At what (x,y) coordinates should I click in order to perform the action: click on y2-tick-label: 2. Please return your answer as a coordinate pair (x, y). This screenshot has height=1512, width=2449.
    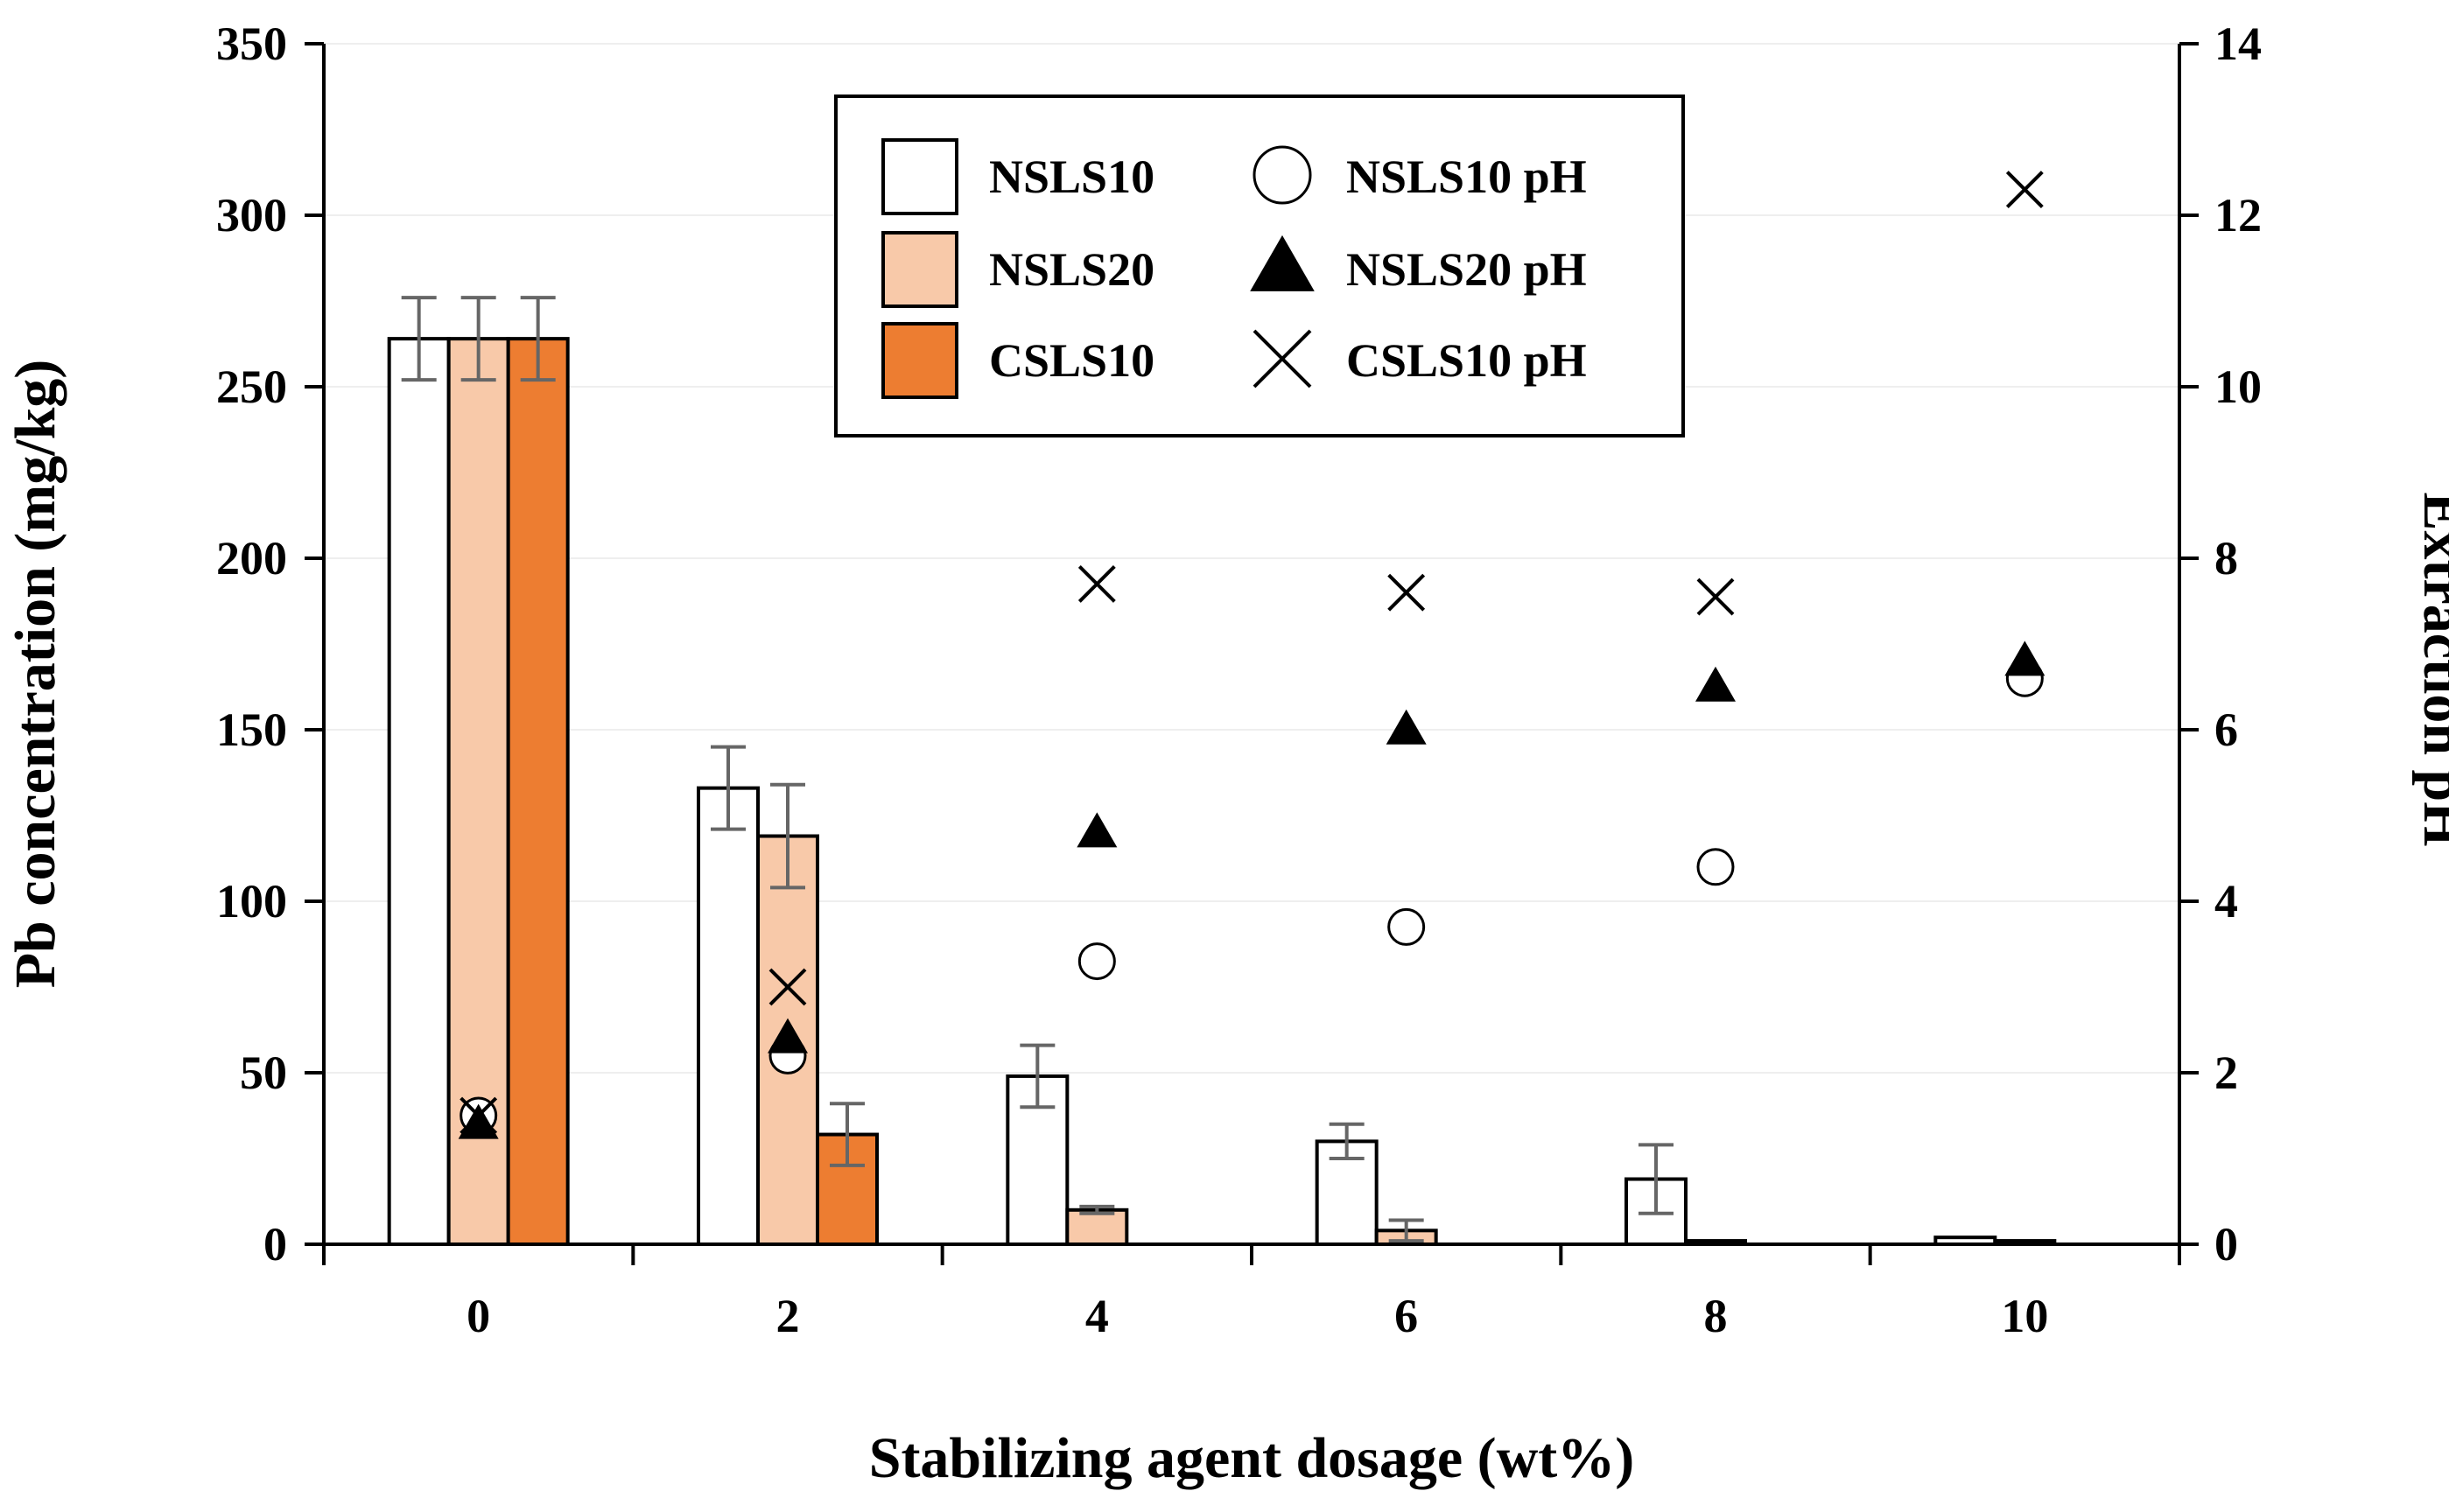
    Looking at the image, I should click on (2226, 1072).